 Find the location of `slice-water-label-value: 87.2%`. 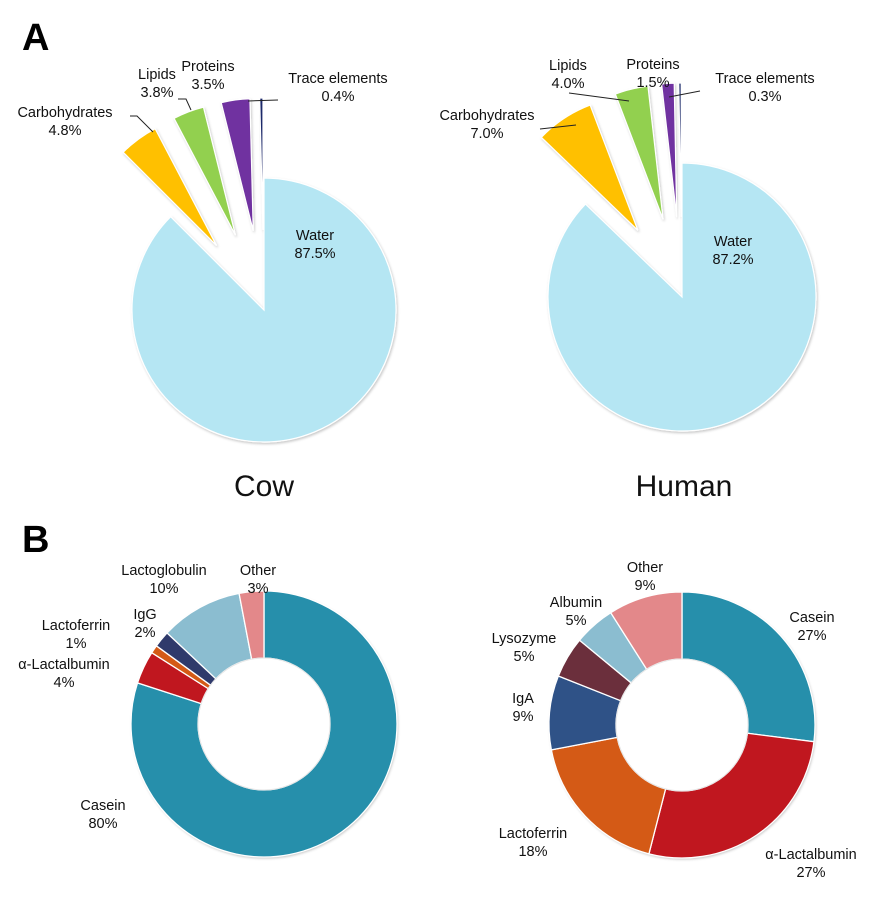

slice-water-label-value: 87.2% is located at coordinates (732, 260).